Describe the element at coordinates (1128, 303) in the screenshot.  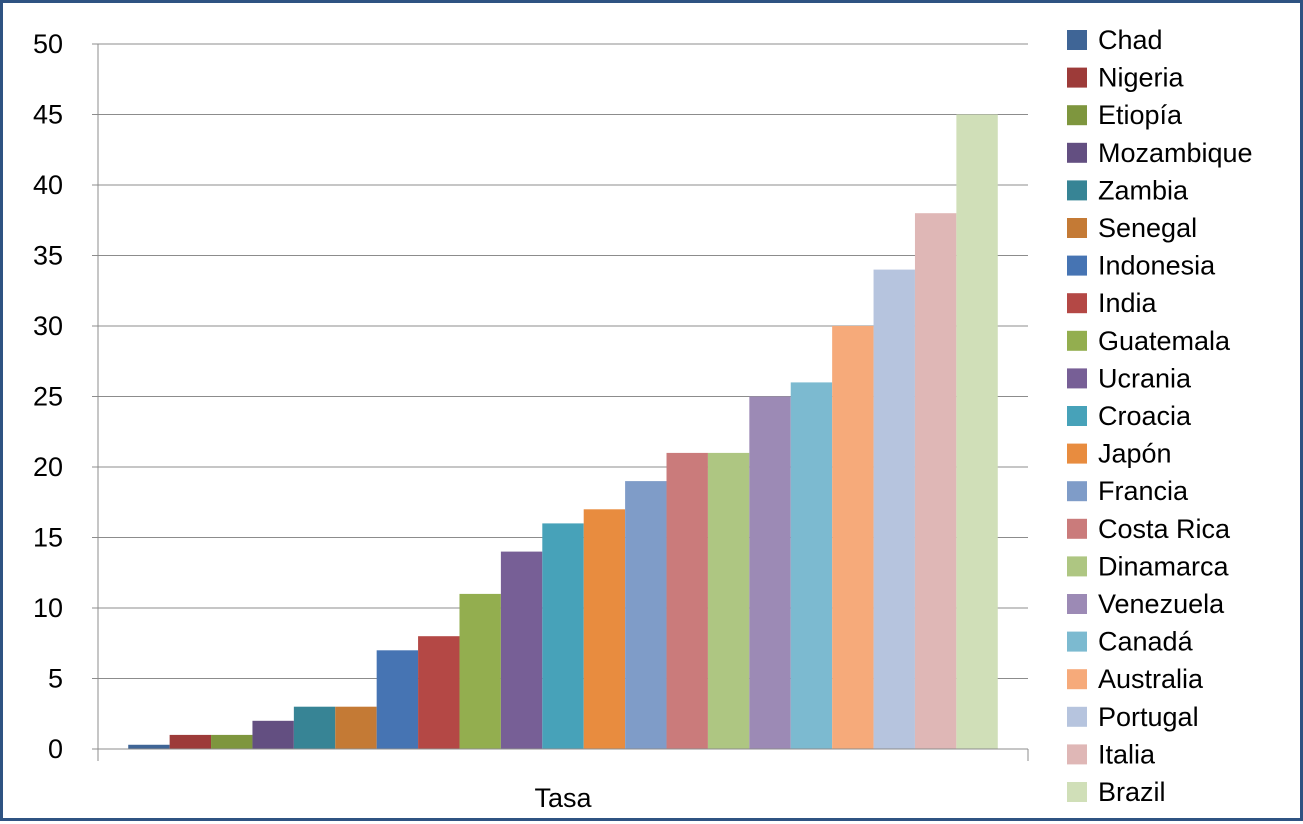
I see `legend-label: India` at that location.